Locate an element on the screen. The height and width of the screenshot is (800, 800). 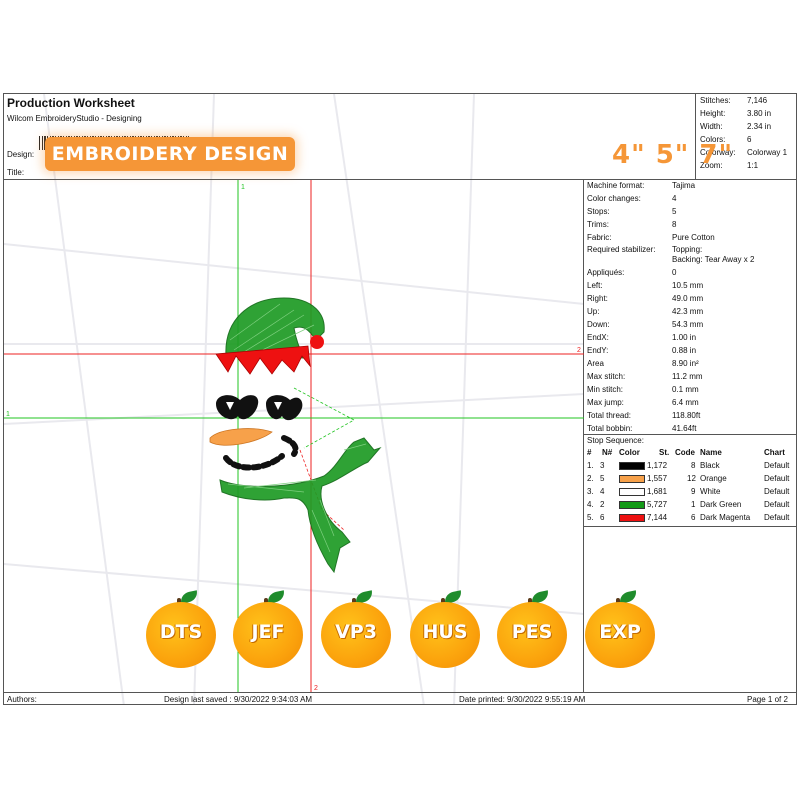
footer-page: Page 1 of 2 is located at coordinates (767, 699).